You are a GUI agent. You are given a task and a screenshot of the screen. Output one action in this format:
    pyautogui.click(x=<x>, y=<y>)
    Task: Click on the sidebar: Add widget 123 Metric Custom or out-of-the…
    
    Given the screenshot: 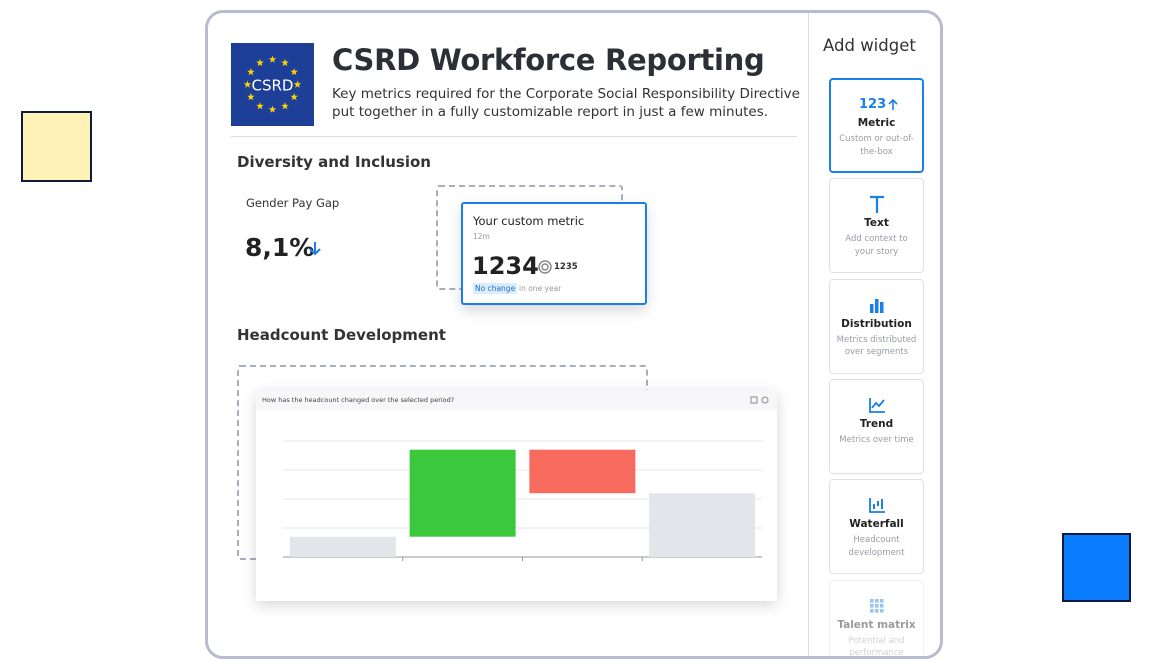 What is the action you would take?
    pyautogui.click(x=874, y=334)
    